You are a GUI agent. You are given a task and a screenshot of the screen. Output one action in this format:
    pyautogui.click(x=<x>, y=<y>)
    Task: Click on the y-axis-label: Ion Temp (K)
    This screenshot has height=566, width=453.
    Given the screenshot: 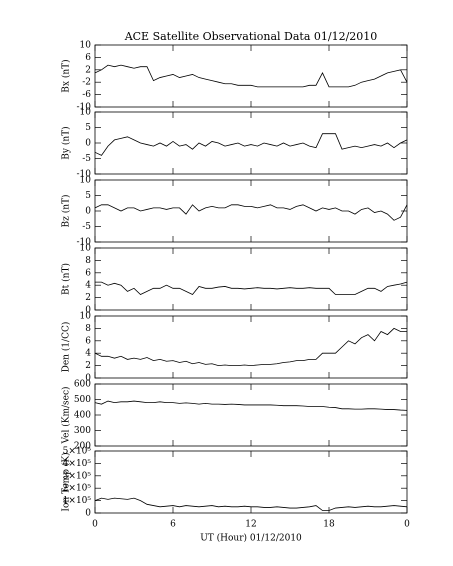 What is the action you would take?
    pyautogui.click(x=66, y=481)
    